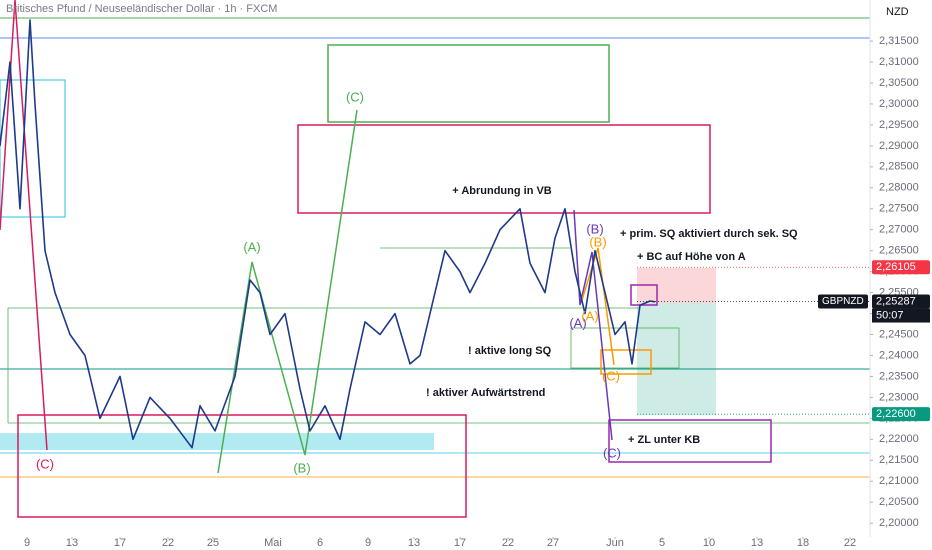 The height and width of the screenshot is (550, 932). What do you see at coordinates (899, 41) in the screenshot?
I see `y-tick-label: 2,31500` at bounding box center [899, 41].